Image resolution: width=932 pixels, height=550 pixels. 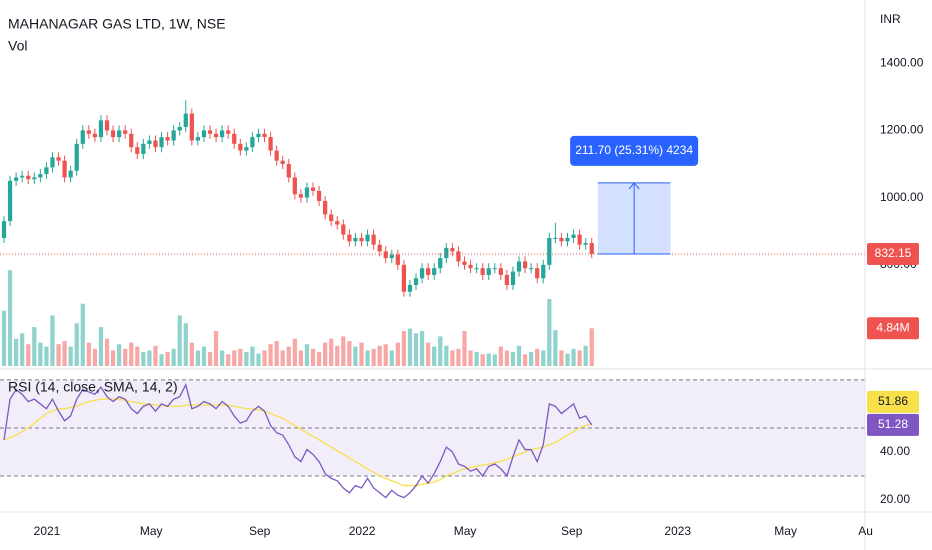 I want to click on y-tick-label: 1000.00, so click(x=902, y=197).